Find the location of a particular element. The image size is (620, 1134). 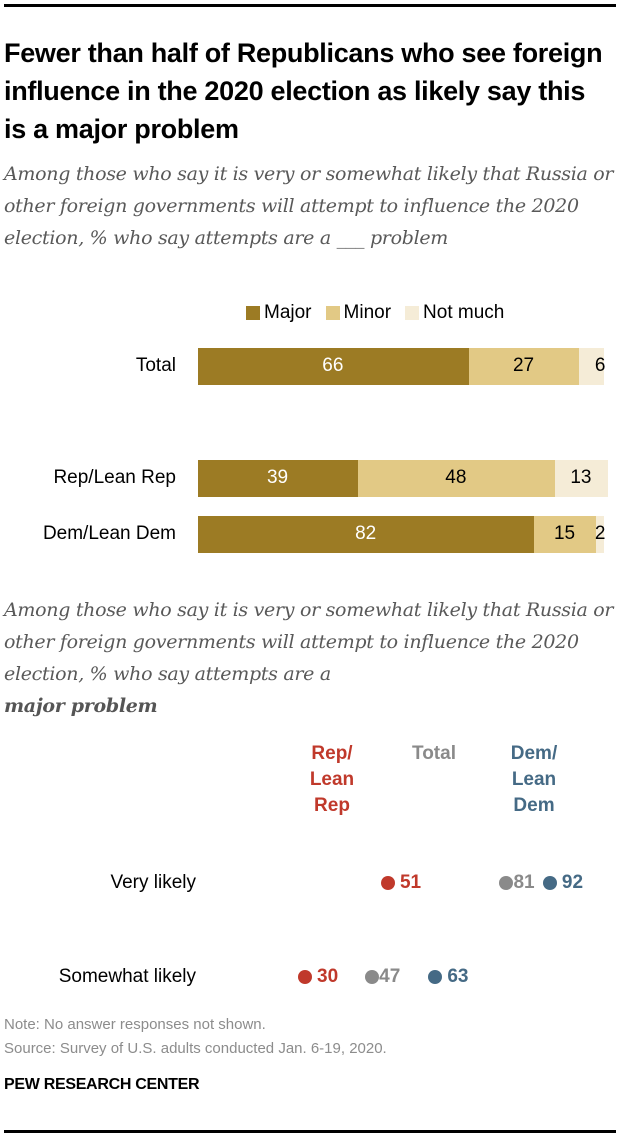

legend-swatch-major is located at coordinates (253, 313).